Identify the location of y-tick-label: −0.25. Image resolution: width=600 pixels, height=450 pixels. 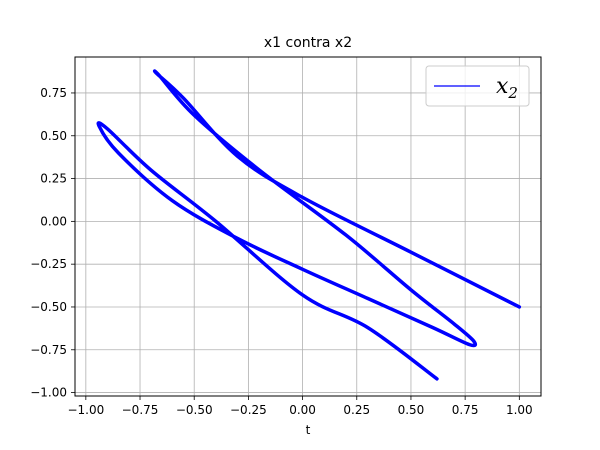
(48, 264).